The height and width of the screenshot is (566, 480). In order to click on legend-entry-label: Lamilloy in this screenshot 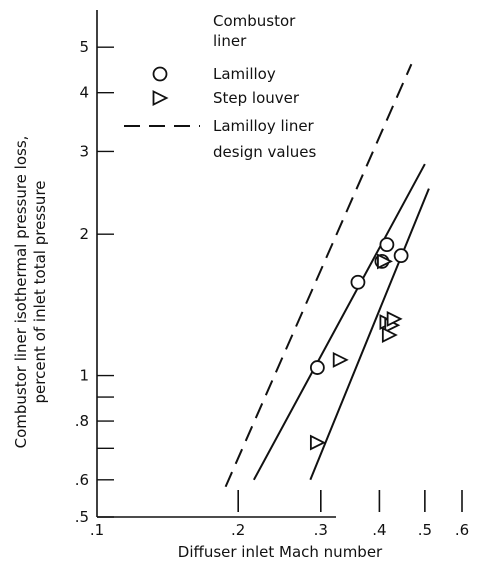, I will do `click(244, 74)`.